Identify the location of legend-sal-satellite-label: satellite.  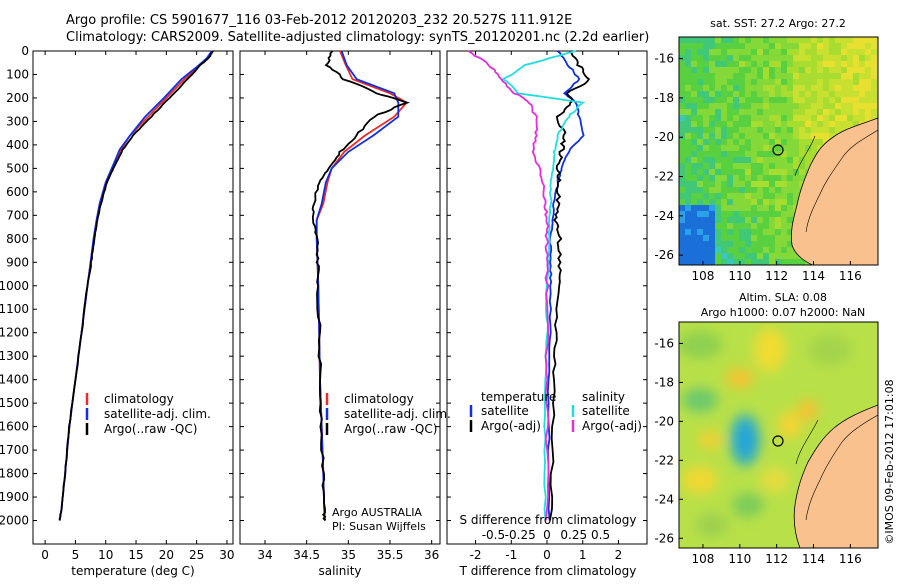
(606, 411).